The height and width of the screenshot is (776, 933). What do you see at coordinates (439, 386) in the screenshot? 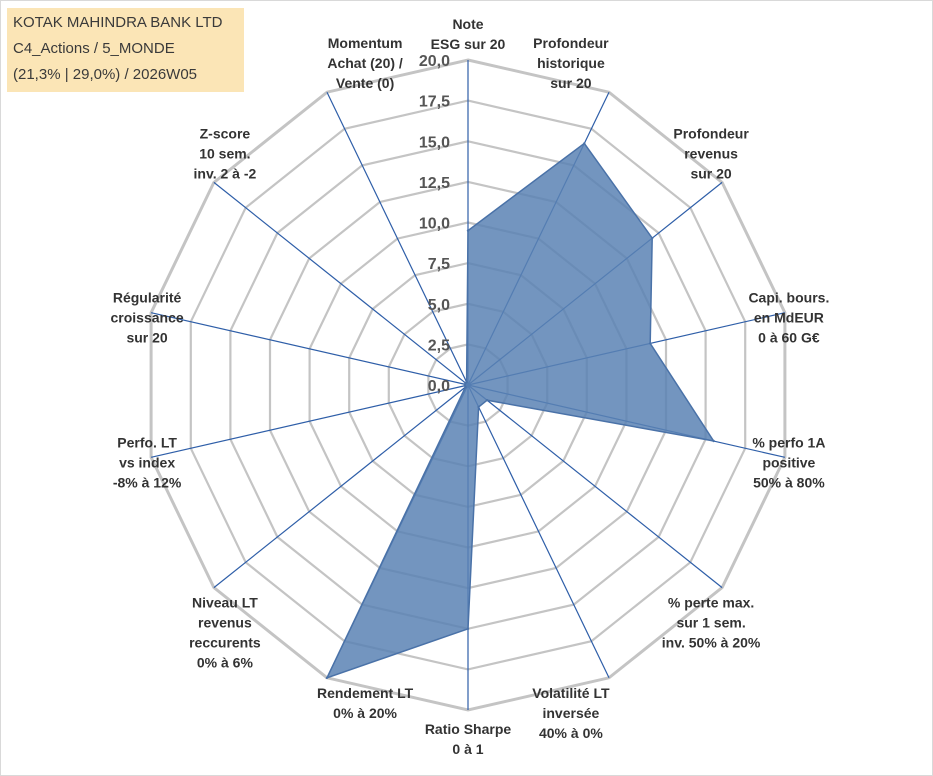
I see `radial-tick-label: 0,0` at bounding box center [439, 386].